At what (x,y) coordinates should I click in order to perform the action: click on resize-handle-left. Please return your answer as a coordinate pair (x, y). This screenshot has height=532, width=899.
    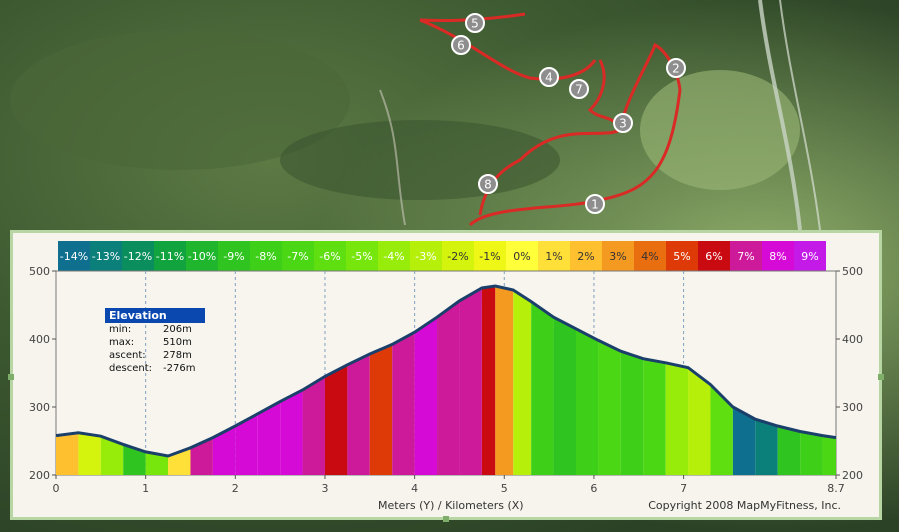
    Looking at the image, I should click on (11, 377).